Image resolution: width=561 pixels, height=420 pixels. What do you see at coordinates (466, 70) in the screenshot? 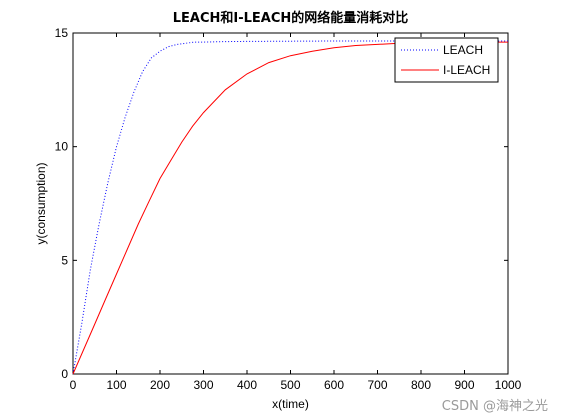
I see `legend-label: I-LEACH` at bounding box center [466, 70].